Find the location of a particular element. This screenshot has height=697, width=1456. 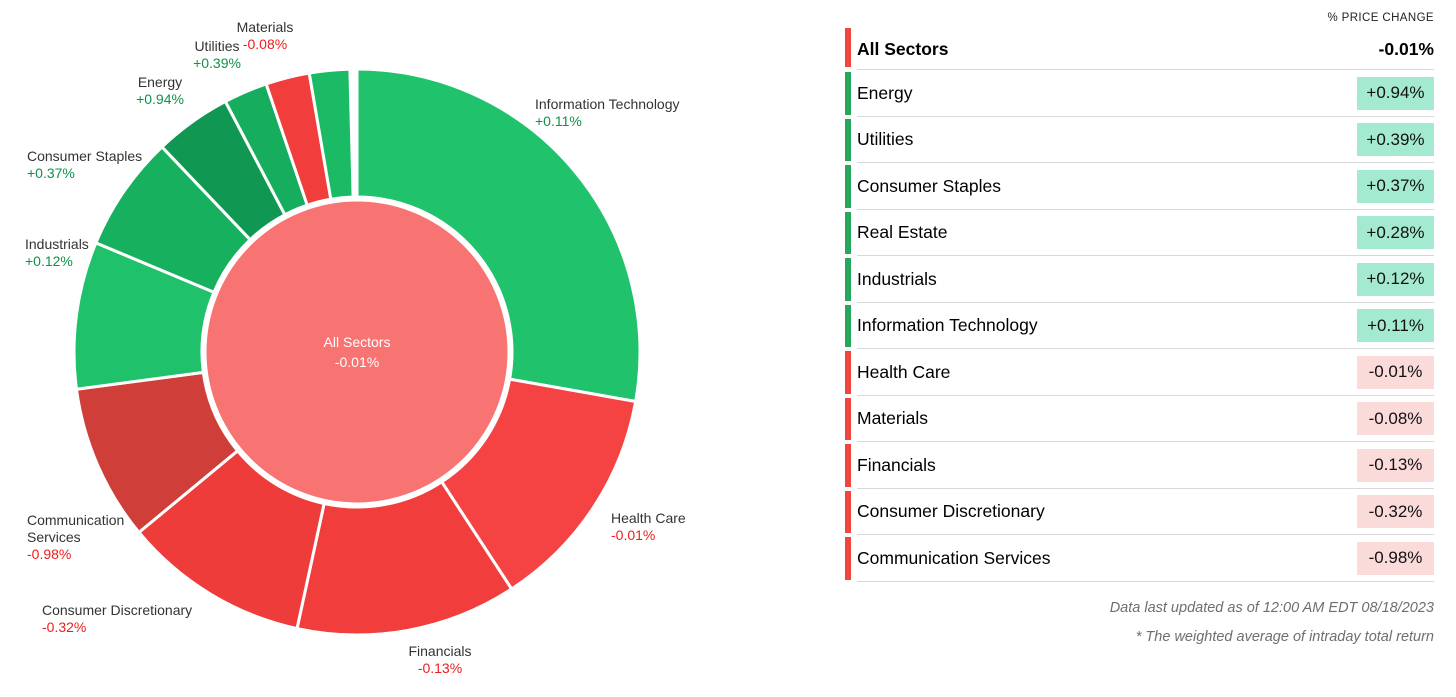

table-row-information-technology: Information Technology +0.11% is located at coordinates (1139, 326).